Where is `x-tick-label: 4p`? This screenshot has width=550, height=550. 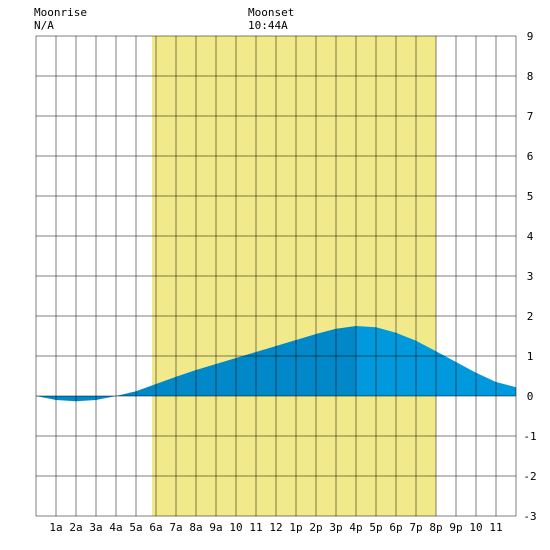 x-tick-label: 4p is located at coordinates (355, 527).